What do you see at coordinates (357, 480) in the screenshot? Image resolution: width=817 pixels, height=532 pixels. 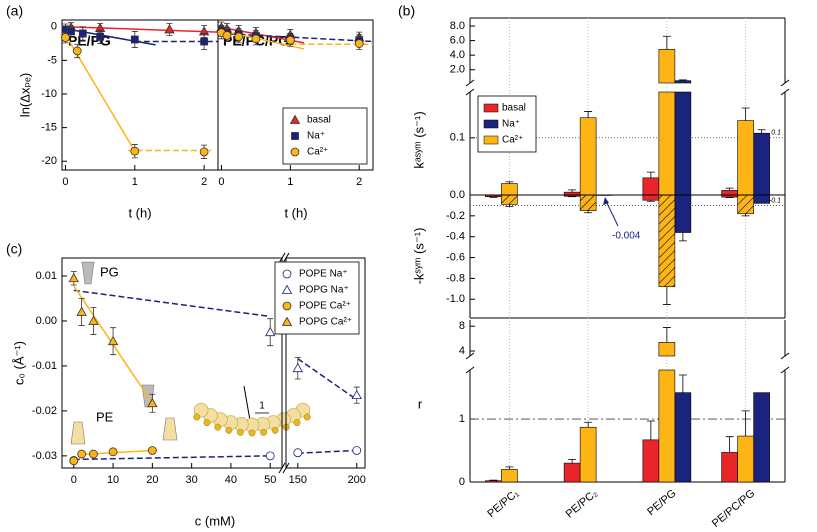 I see `x-tick-label: 200` at bounding box center [357, 480].